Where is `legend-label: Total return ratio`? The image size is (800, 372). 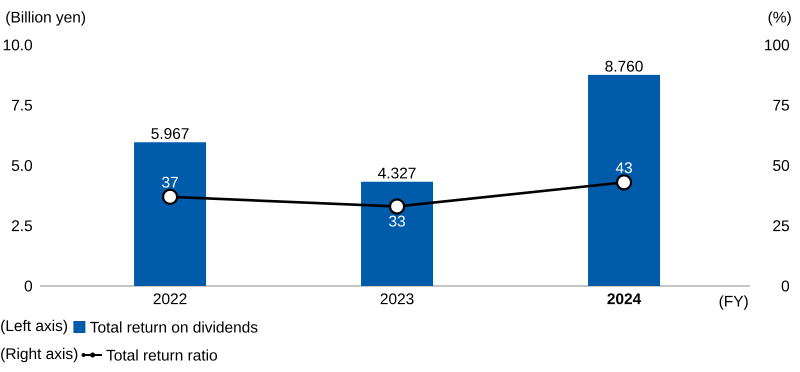 legend-label: Total return ratio is located at coordinates (161, 355).